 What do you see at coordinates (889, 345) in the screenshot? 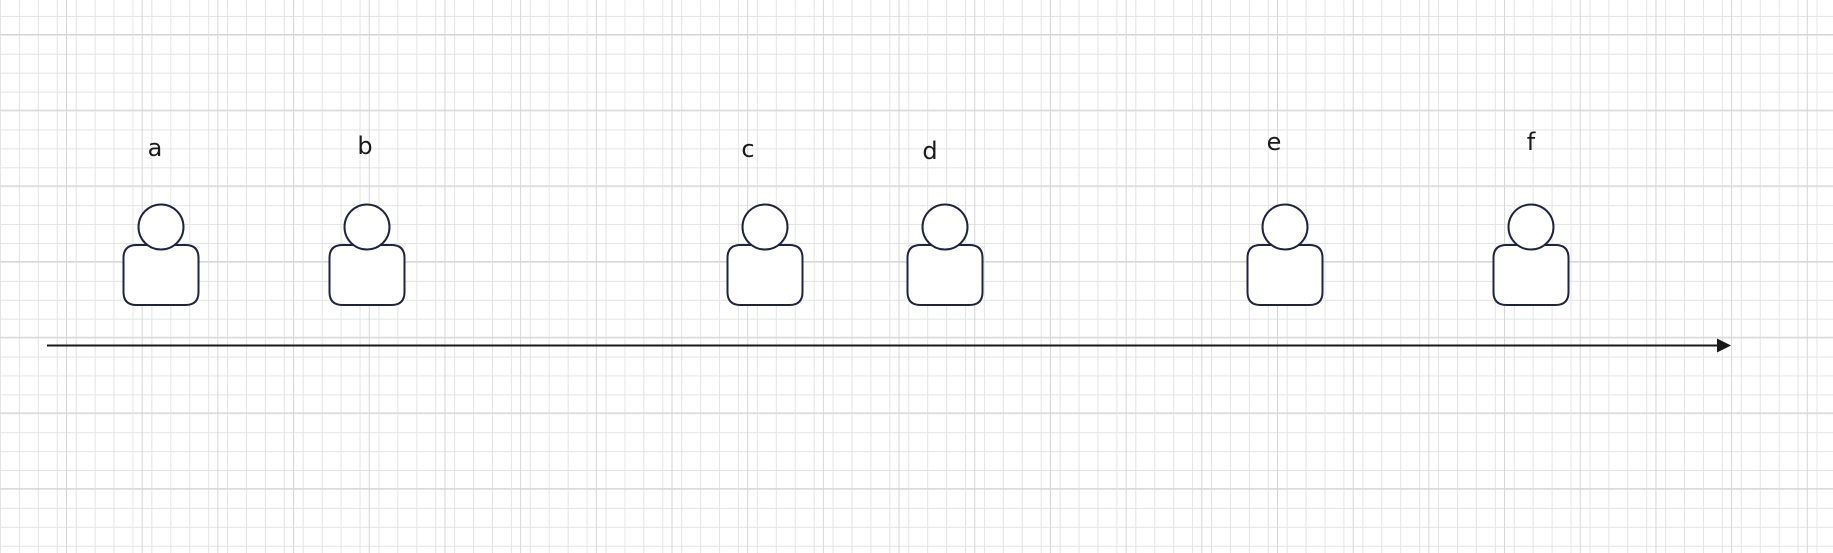
I see `timeline-arrow` at bounding box center [889, 345].